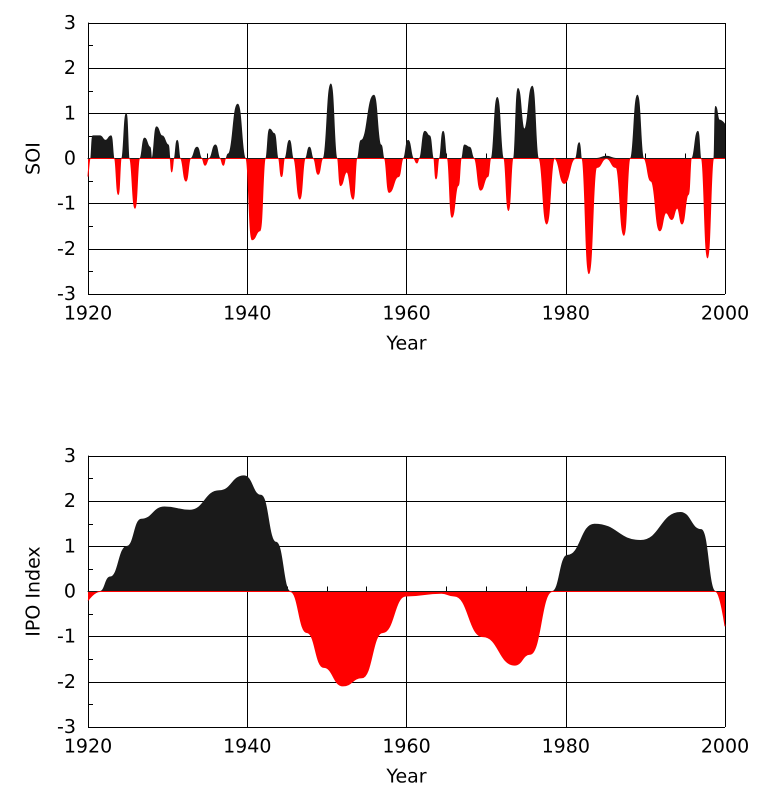 The width and height of the screenshot is (773, 789). Describe the element at coordinates (33, 591) in the screenshot. I see `y-axis-title: IPO Index` at that location.